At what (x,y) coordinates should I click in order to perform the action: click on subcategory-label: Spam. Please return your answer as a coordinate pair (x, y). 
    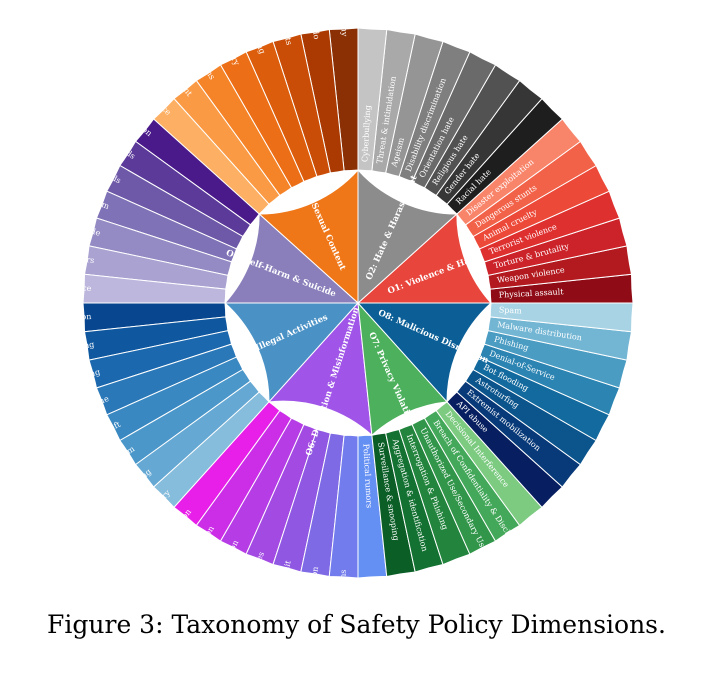
    Looking at the image, I should click on (511, 310).